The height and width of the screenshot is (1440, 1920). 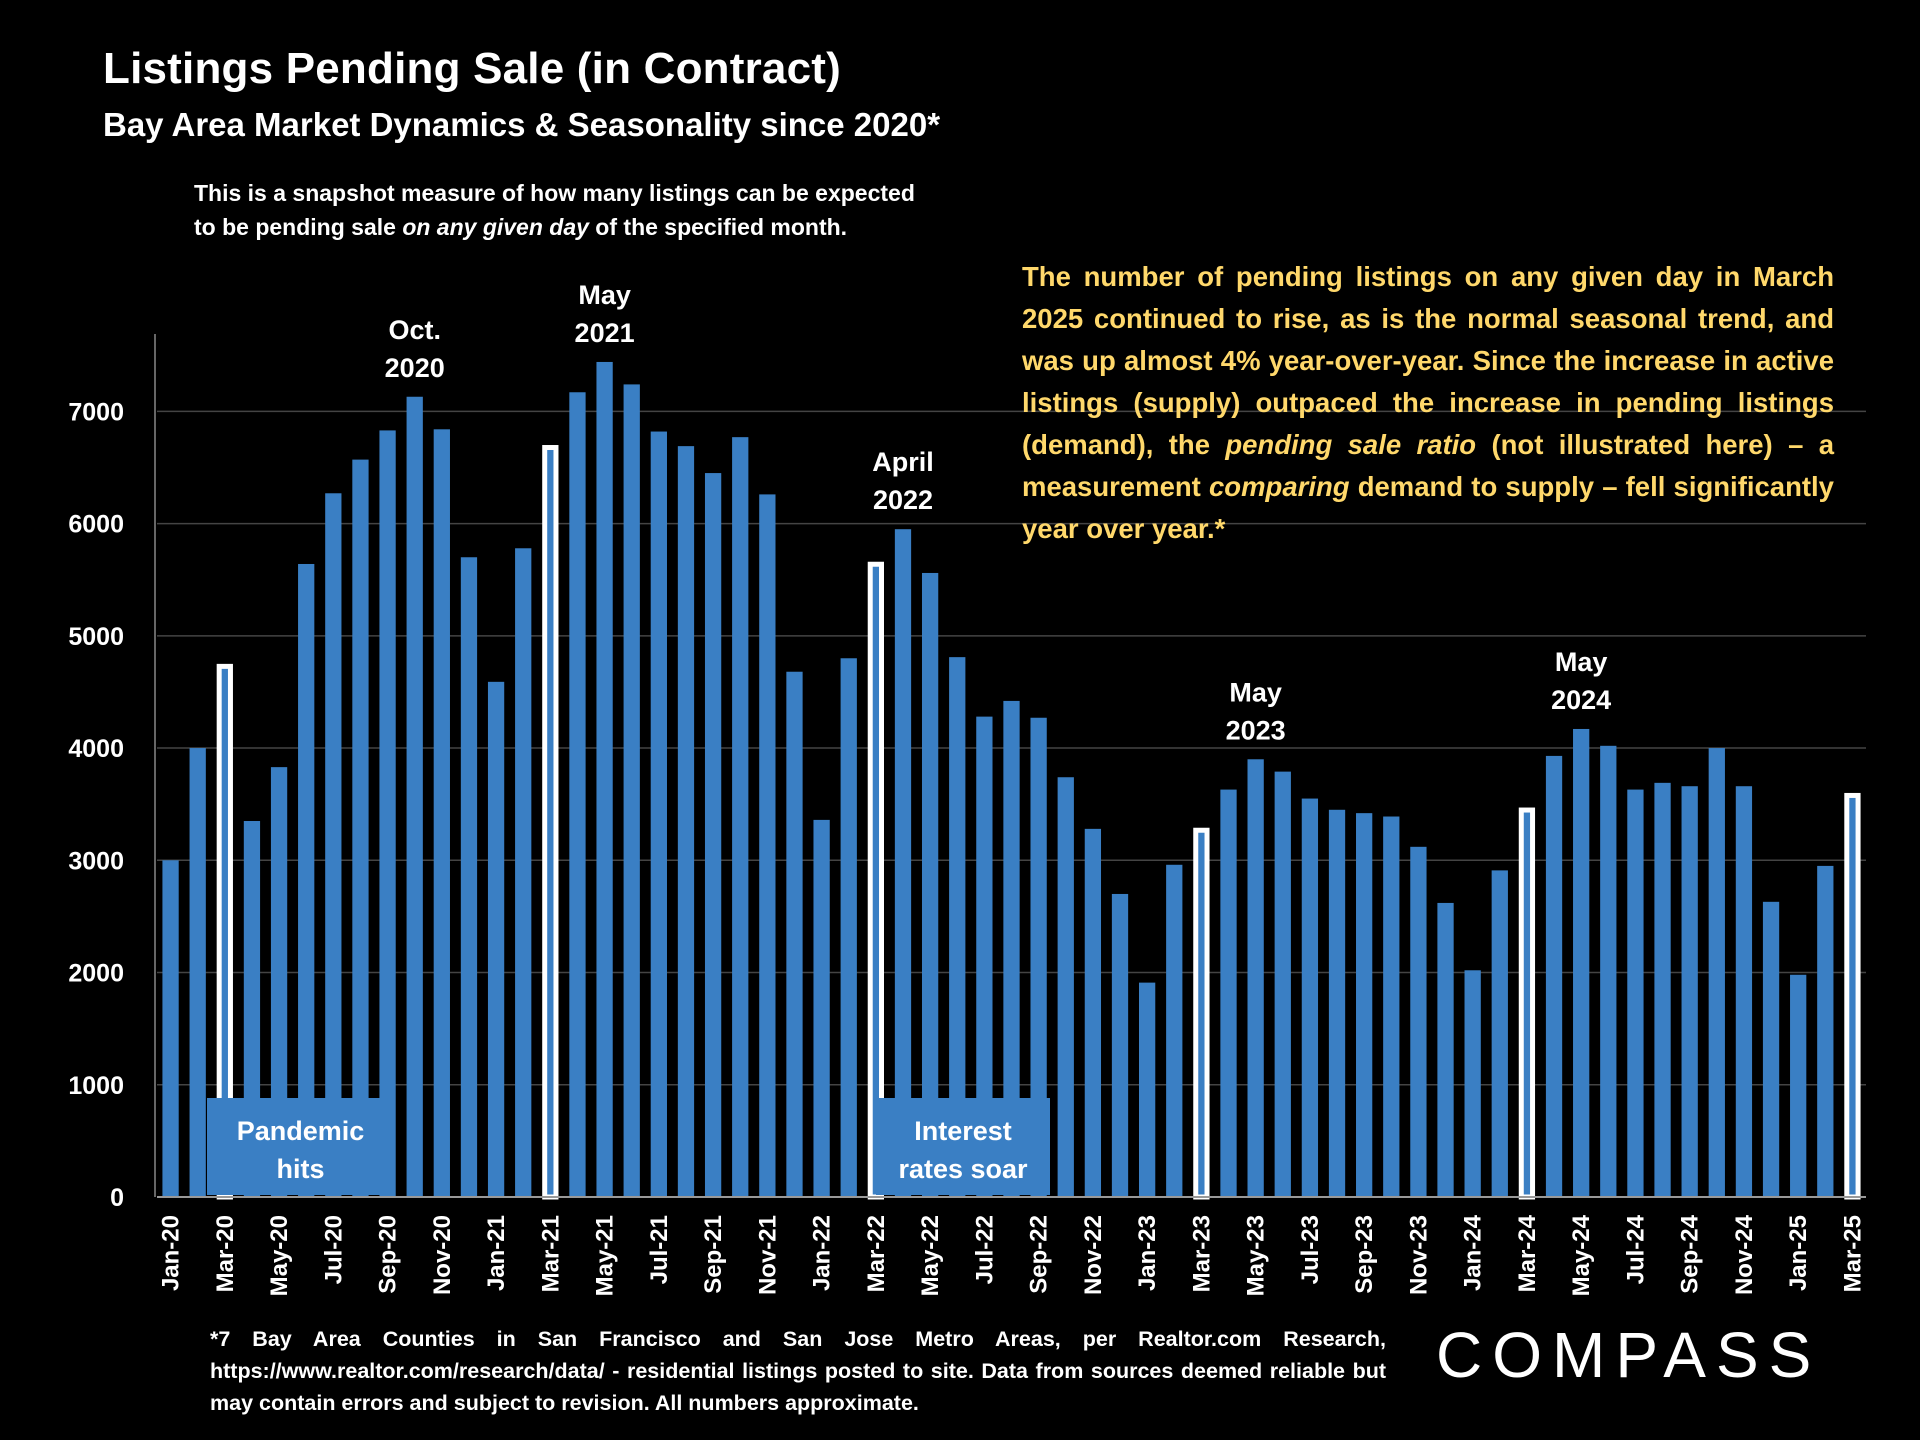 I want to click on y-tick-label: 1000, so click(x=96, y=1086).